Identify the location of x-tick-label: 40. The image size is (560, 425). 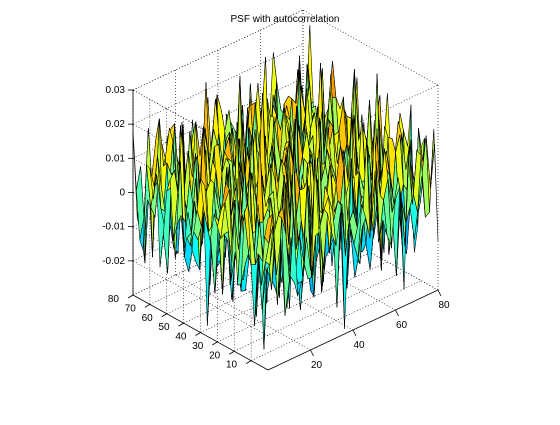
(359, 345).